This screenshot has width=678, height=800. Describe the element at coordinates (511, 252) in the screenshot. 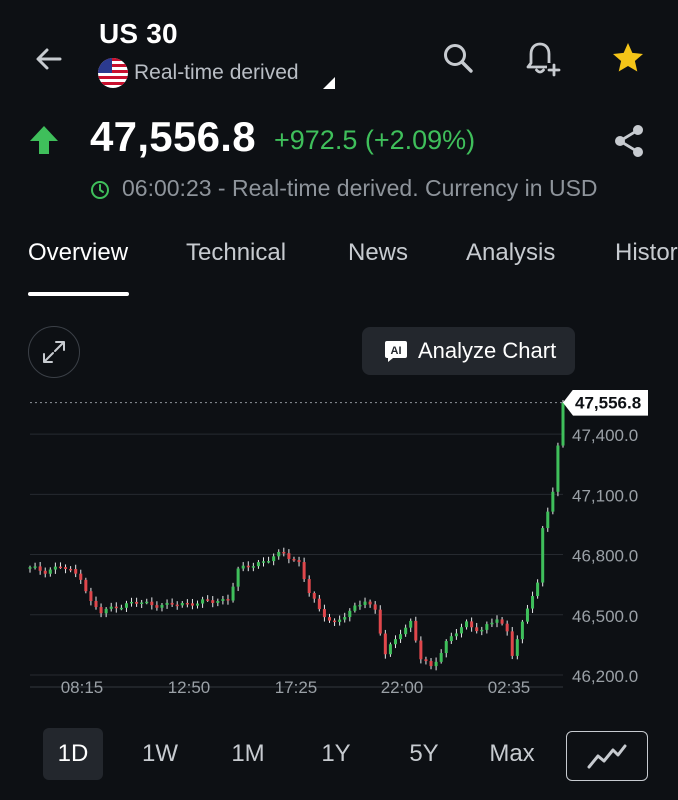

I see `tab-analysis: Analysis` at that location.